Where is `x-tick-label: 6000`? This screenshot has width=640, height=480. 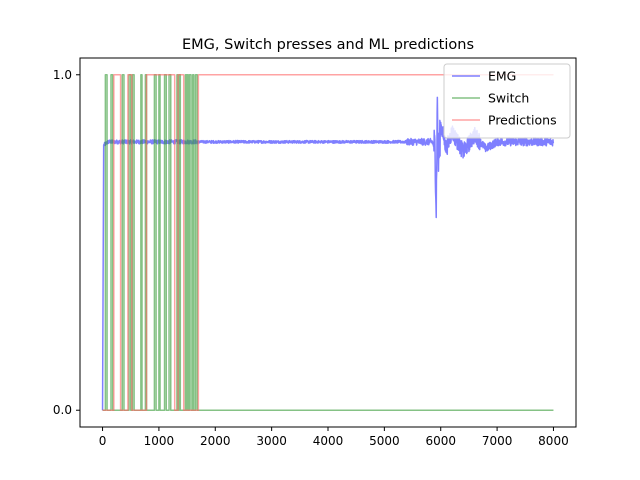
x-tick-label: 6000 is located at coordinates (440, 441).